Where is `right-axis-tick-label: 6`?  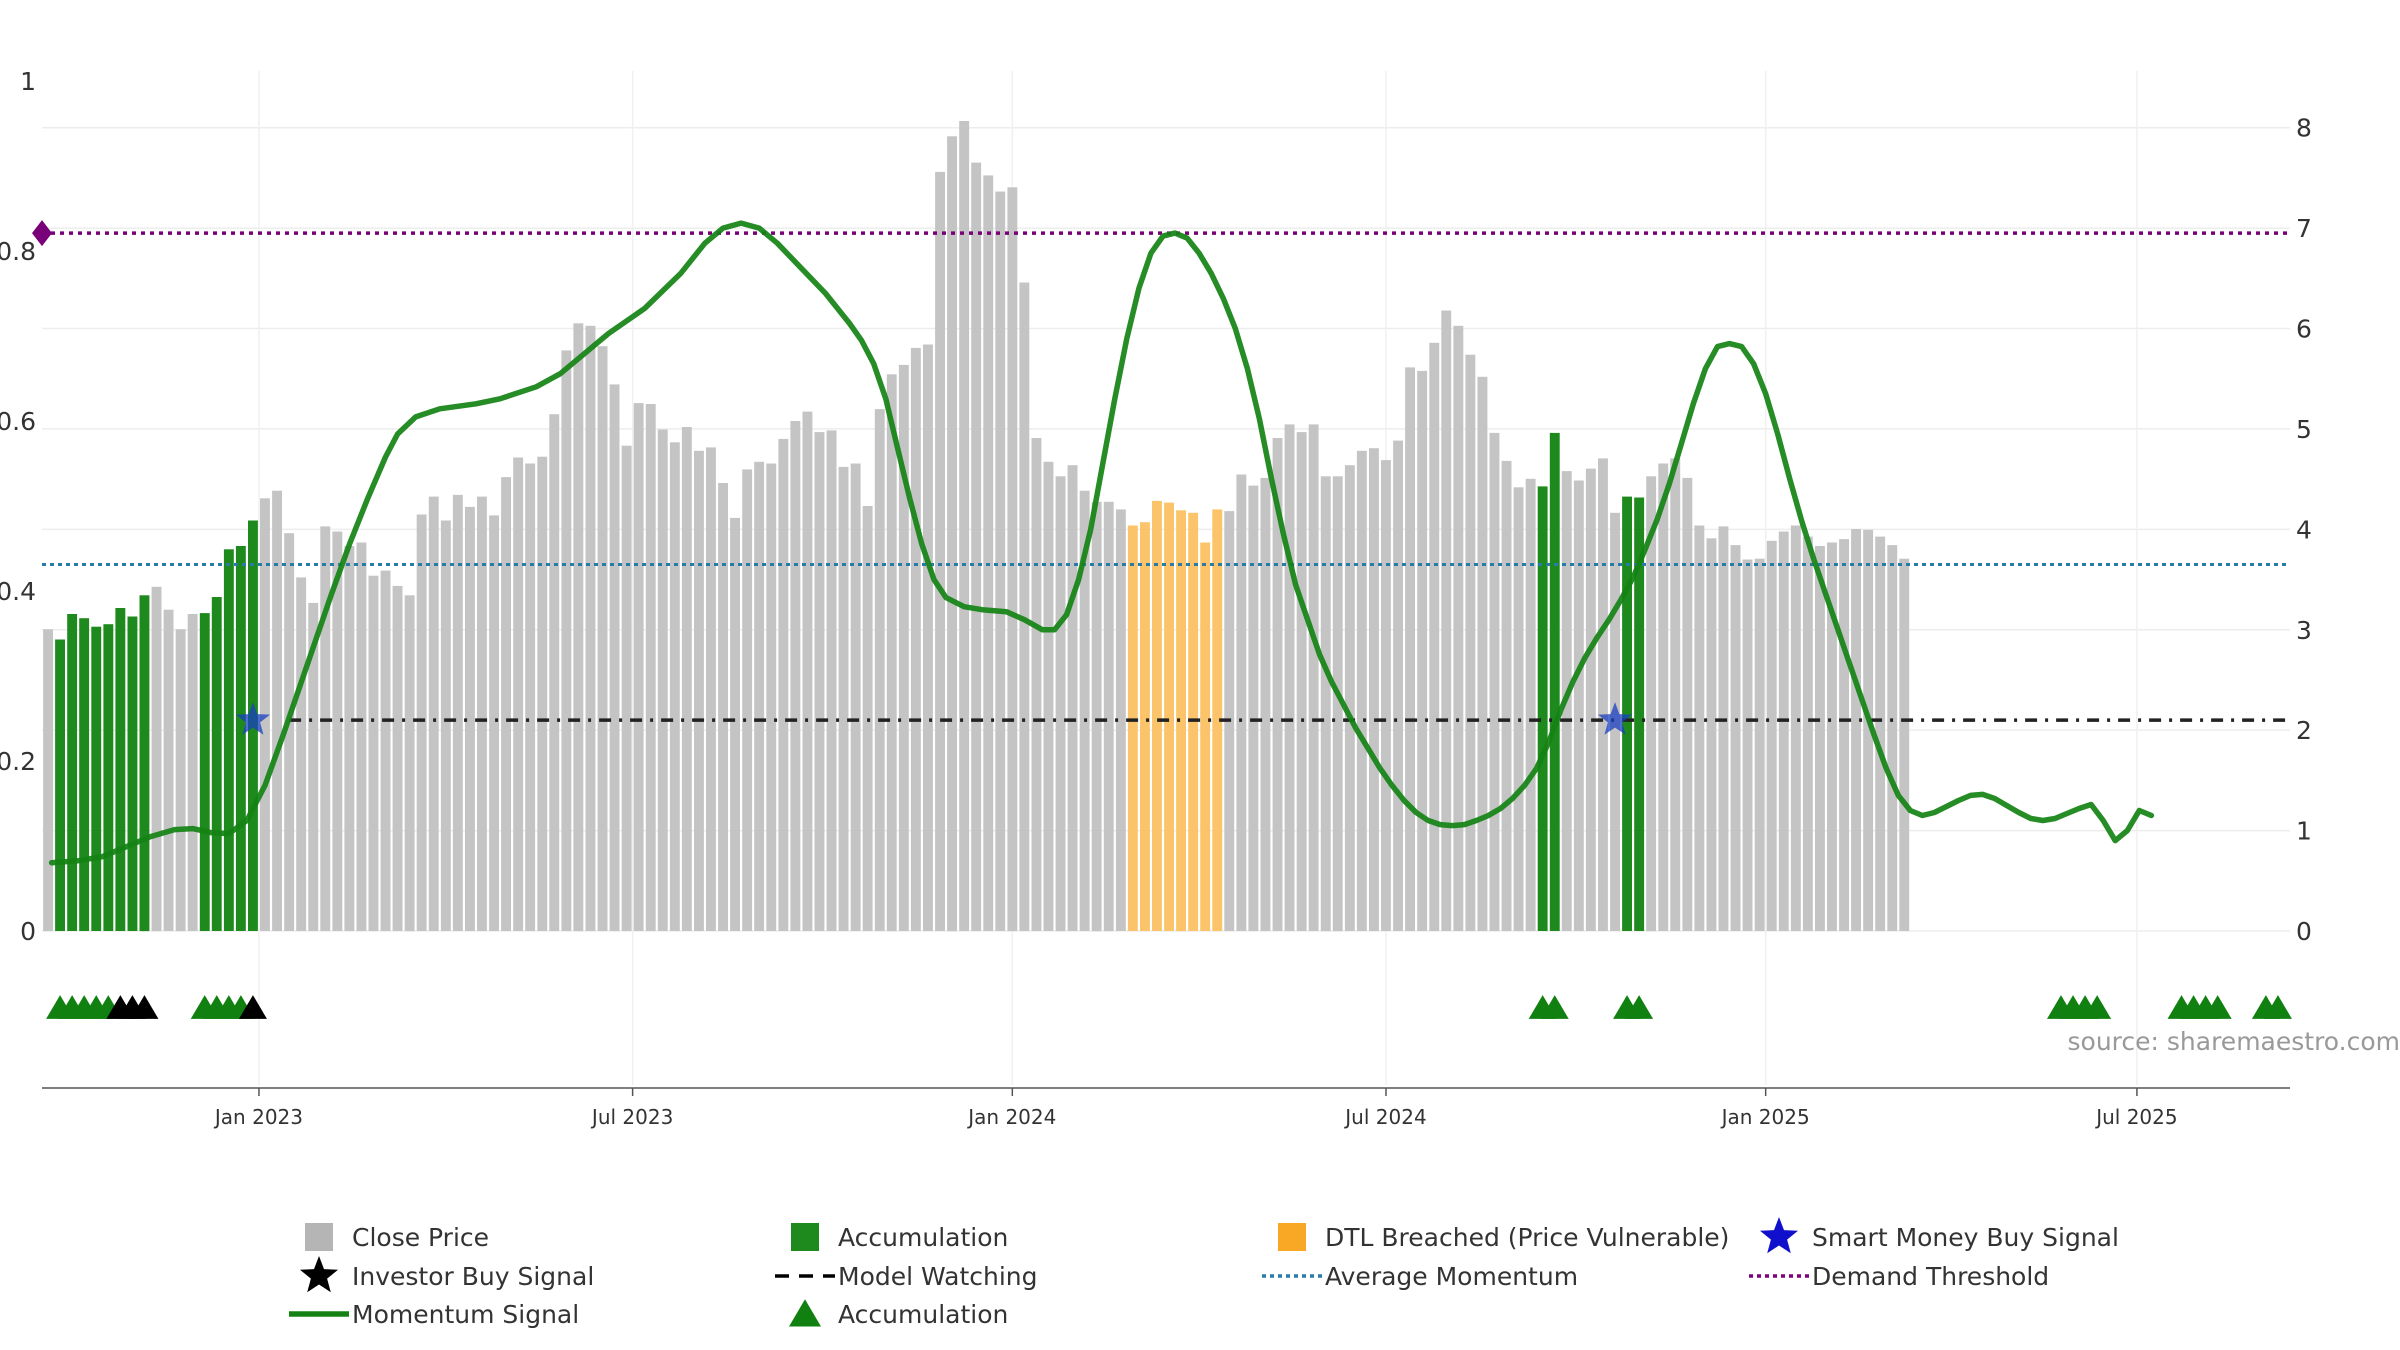 right-axis-tick-label: 6 is located at coordinates (2304, 329).